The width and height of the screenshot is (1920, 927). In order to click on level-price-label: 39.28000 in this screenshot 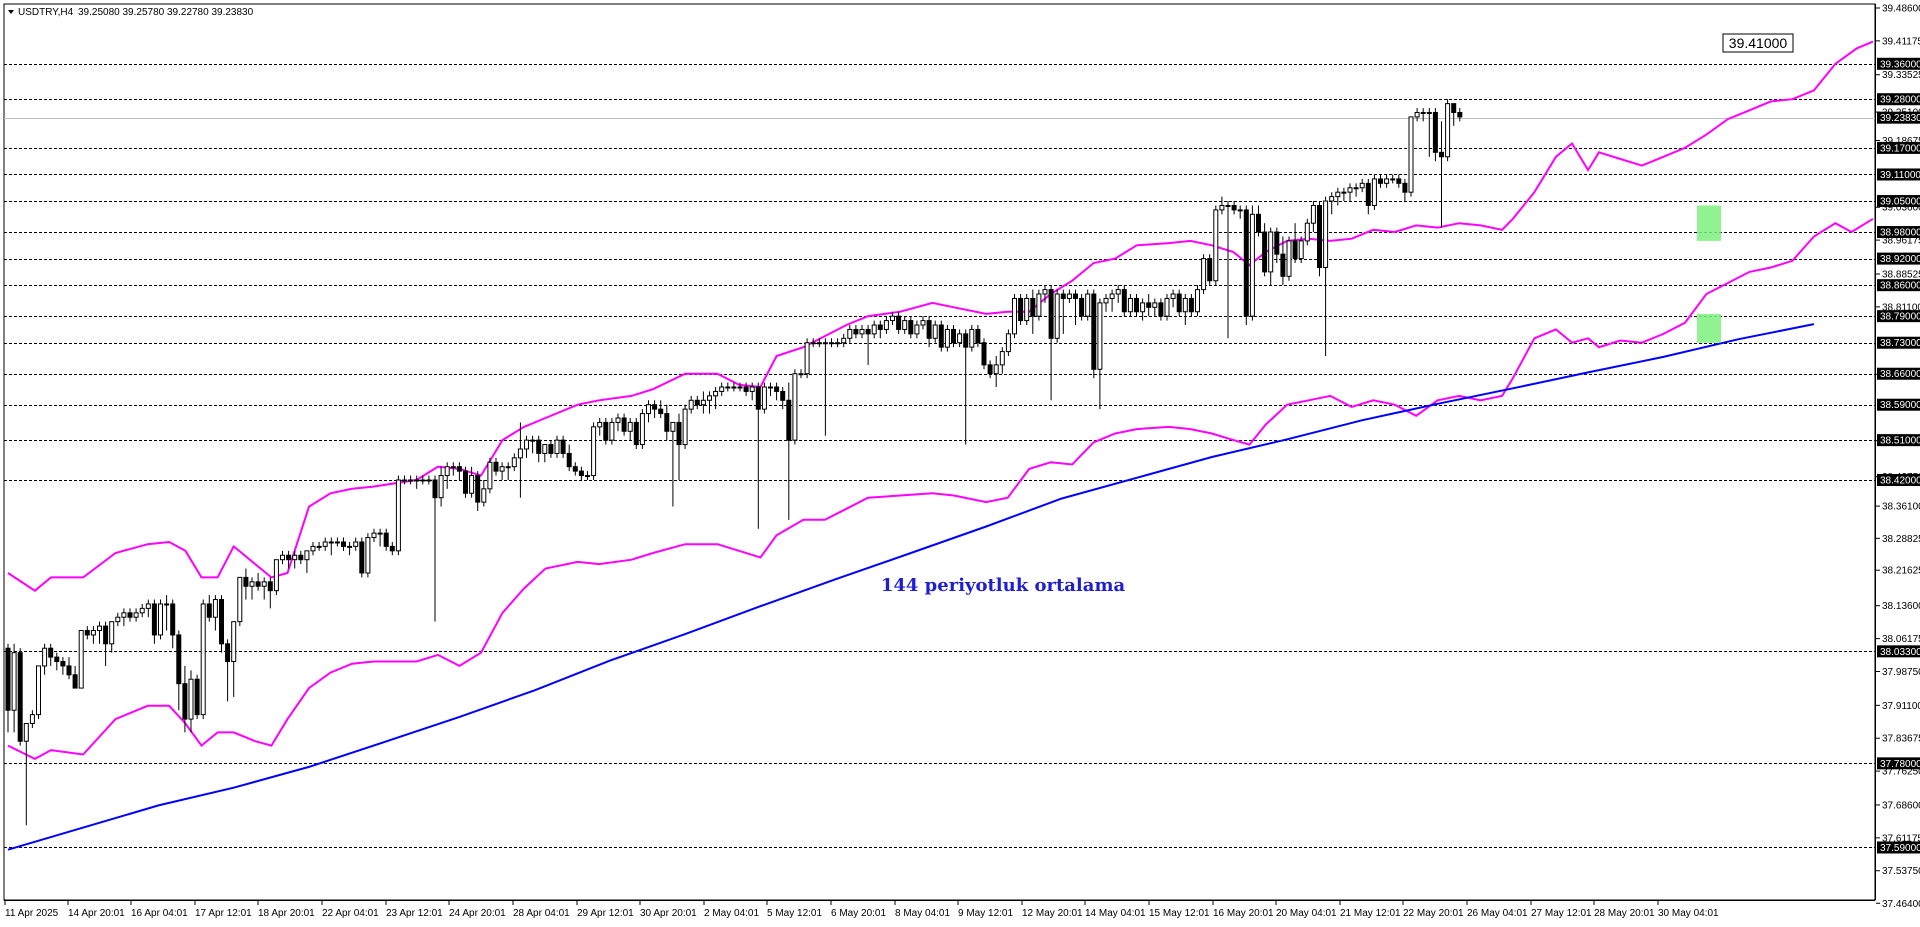, I will do `click(1900, 100)`.